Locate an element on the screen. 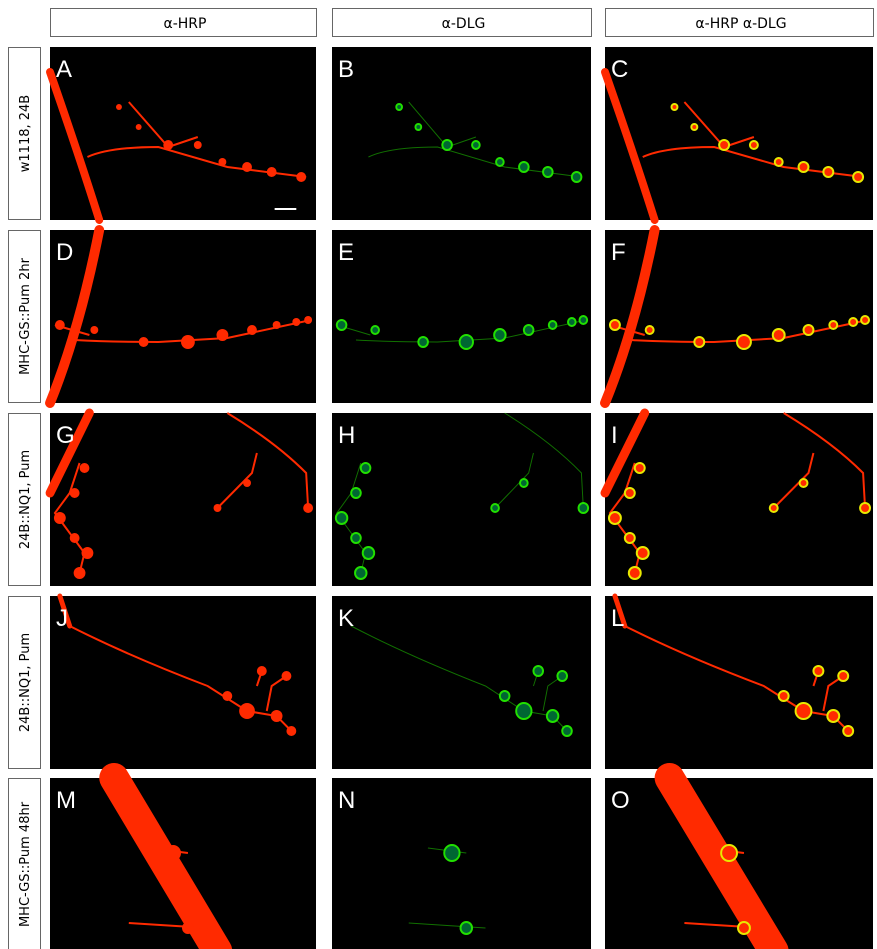 The width and height of the screenshot is (877, 949). panel-letter: D is located at coordinates (64, 252).